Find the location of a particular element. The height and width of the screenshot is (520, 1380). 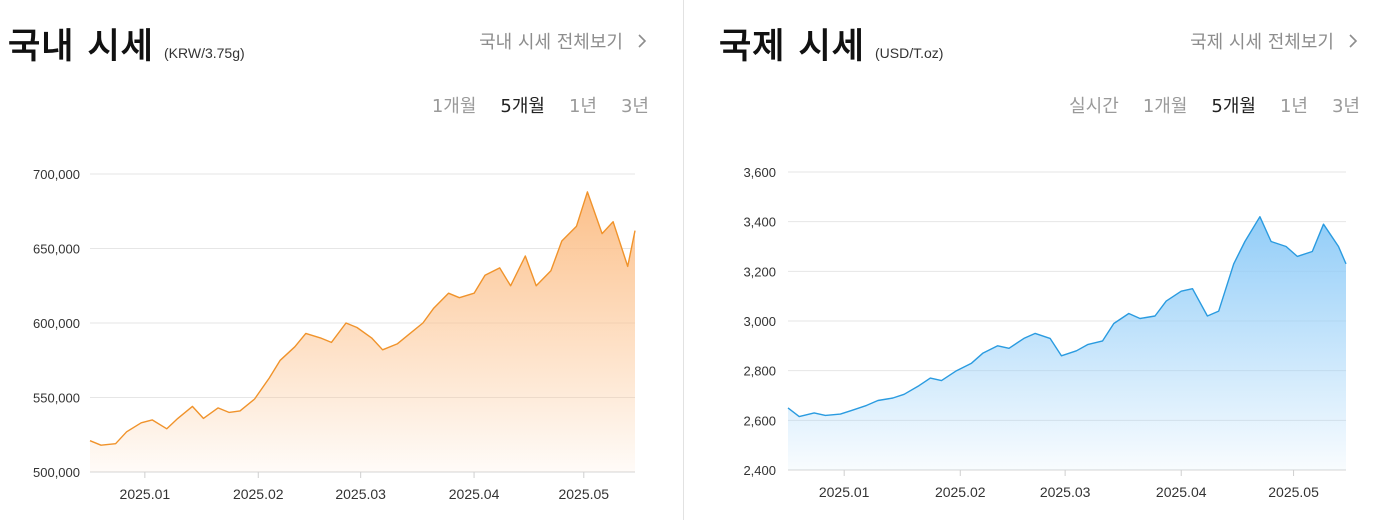

intl-x-tick-label: 2025.03 is located at coordinates (1065, 492).